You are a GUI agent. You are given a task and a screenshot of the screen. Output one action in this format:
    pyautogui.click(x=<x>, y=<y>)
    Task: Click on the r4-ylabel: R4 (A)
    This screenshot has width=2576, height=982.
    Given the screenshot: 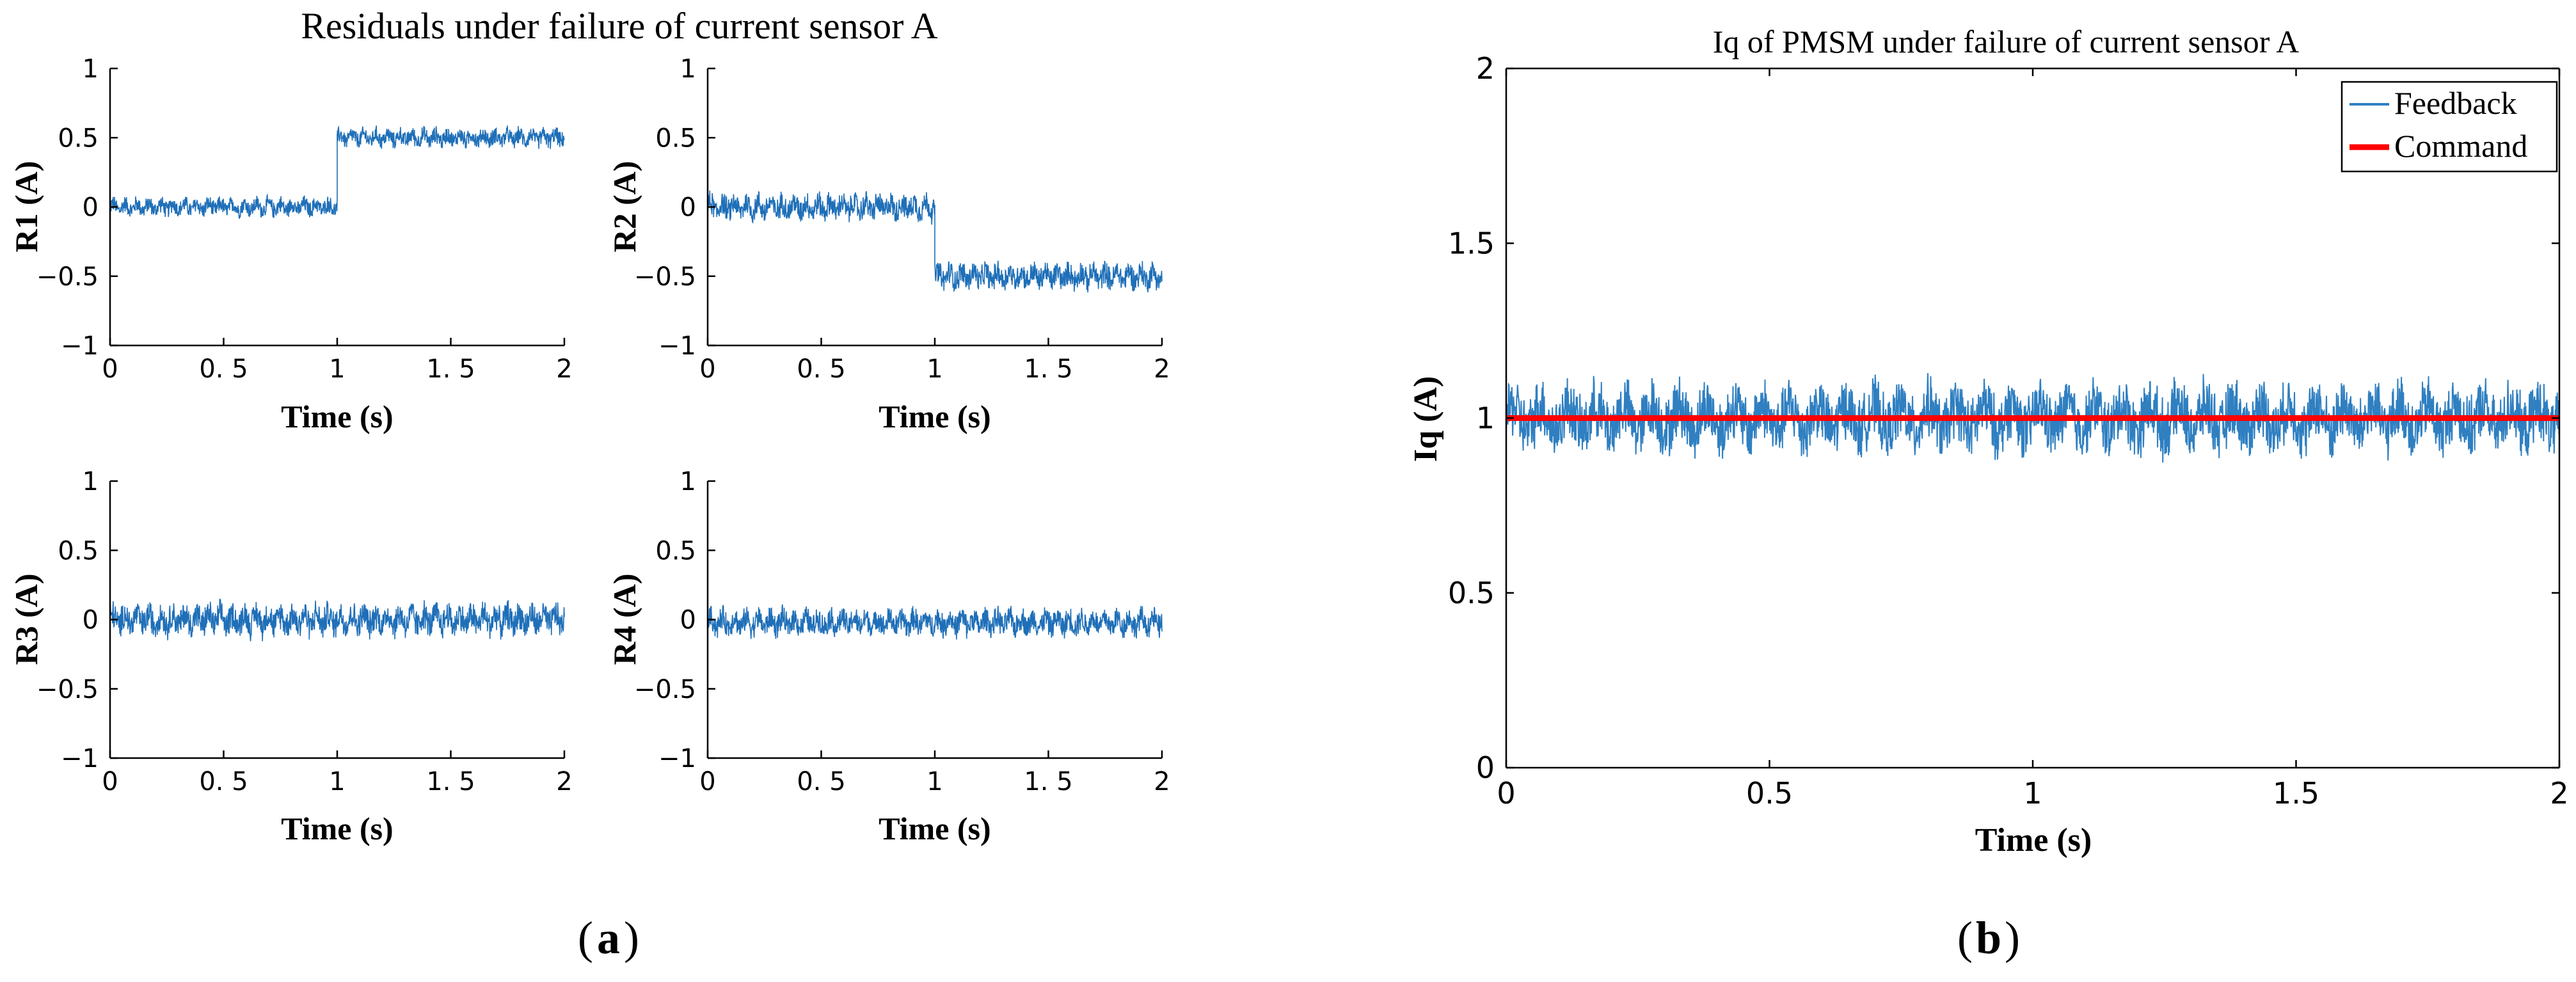 What is the action you would take?
    pyautogui.click(x=625, y=619)
    